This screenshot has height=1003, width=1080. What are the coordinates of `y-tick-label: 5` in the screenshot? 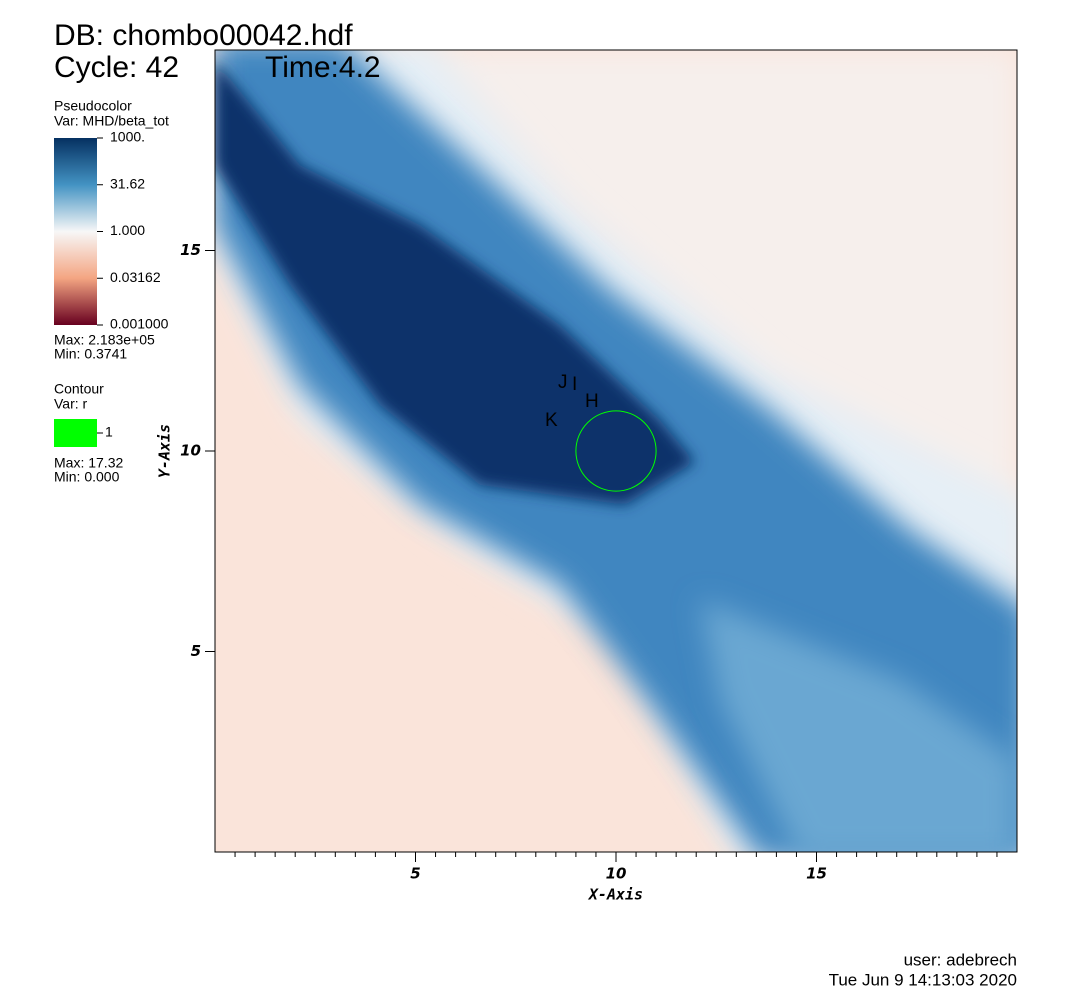 It's located at (196, 651).